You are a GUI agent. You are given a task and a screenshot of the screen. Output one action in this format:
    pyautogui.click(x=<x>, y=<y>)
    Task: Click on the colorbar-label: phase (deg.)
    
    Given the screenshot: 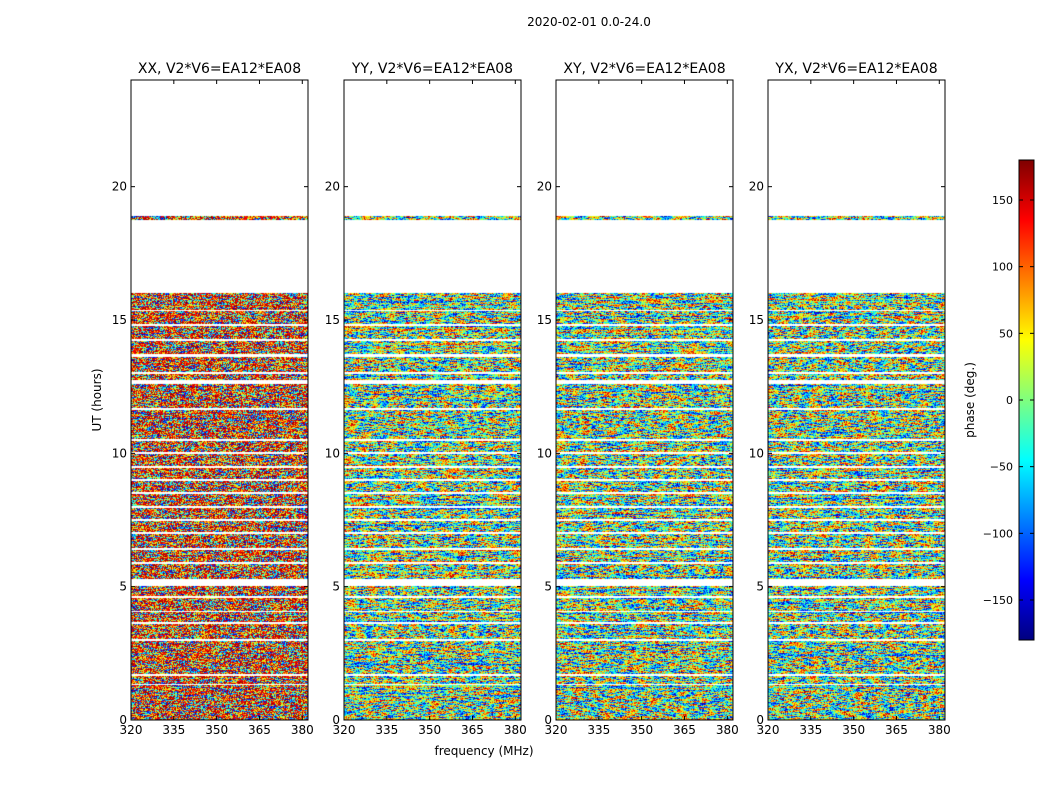 What is the action you would take?
    pyautogui.click(x=970, y=400)
    